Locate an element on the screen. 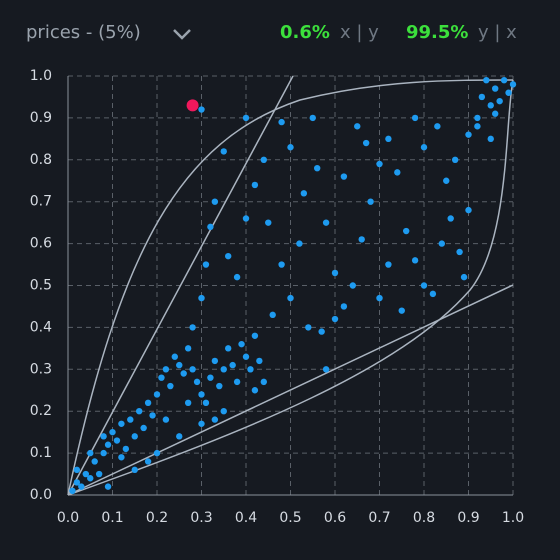 Image resolution: width=560 pixels, height=560 pixels. y-tick-label: 0.2 is located at coordinates (41, 411).